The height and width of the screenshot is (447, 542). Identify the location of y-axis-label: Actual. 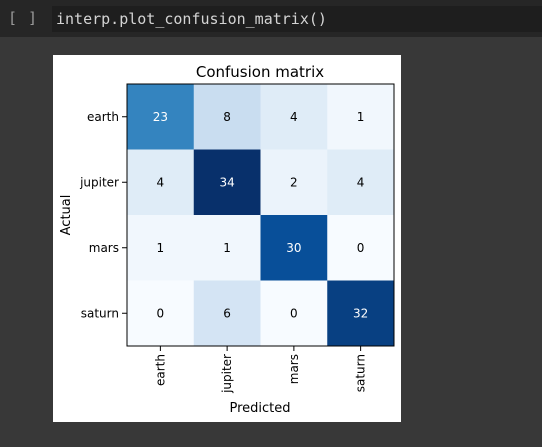
(66, 215).